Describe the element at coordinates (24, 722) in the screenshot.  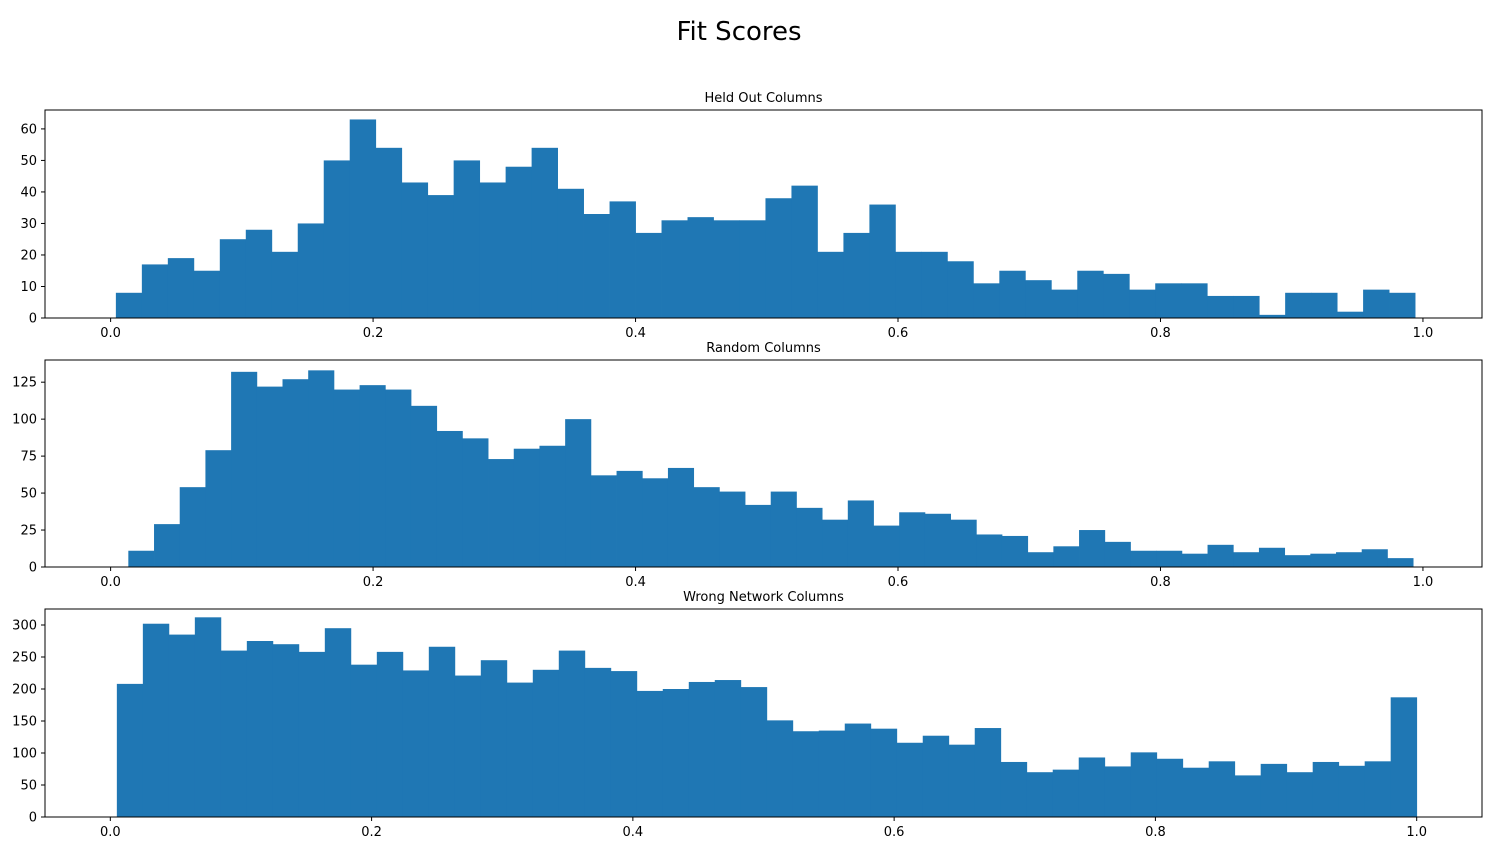
I see `y-tick-label: 150` at that location.